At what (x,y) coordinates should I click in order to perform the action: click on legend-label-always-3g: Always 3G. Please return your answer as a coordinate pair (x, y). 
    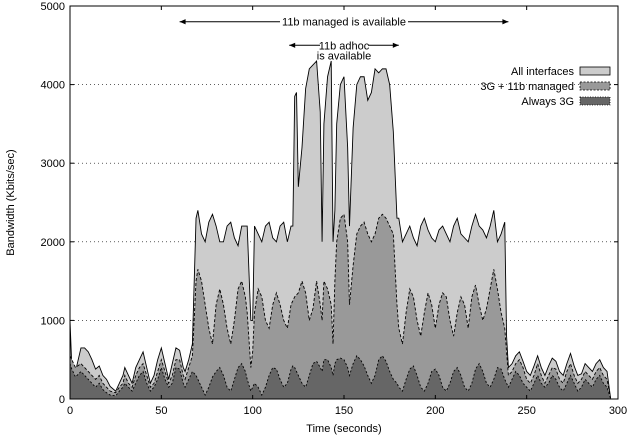
    Looking at the image, I should click on (547, 102).